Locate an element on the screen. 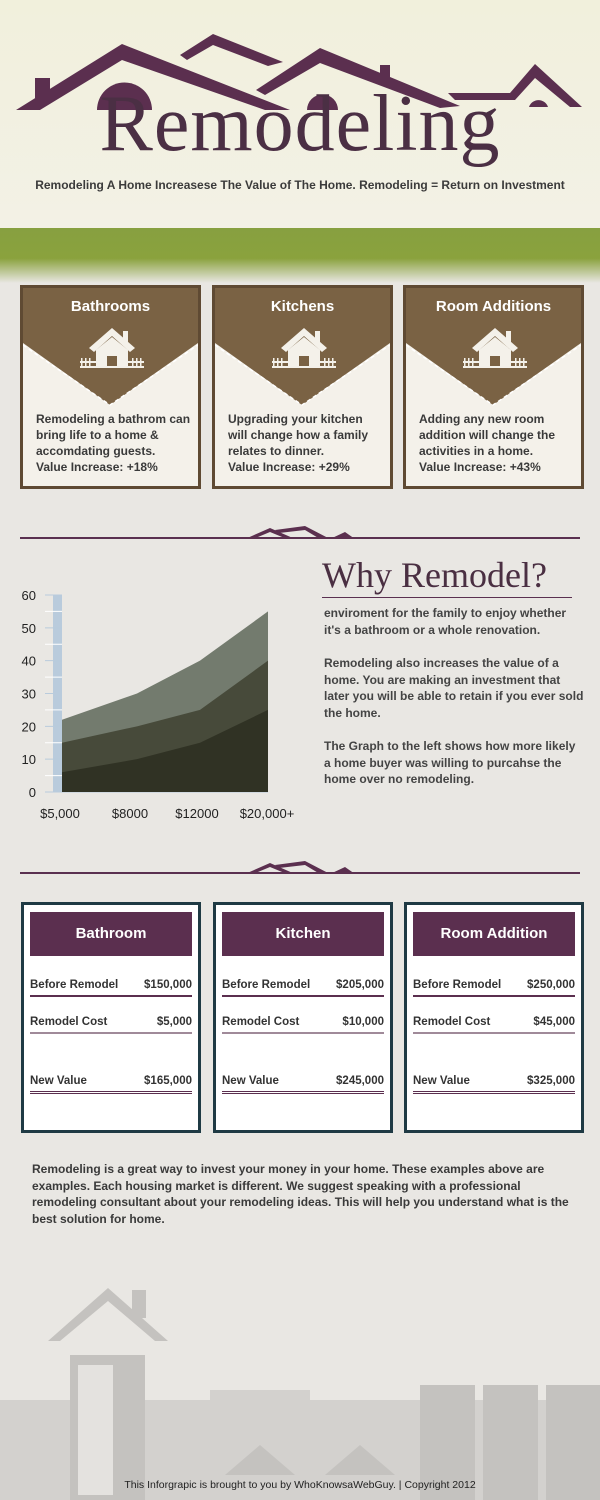  table-title: Room Addition is located at coordinates (494, 934).